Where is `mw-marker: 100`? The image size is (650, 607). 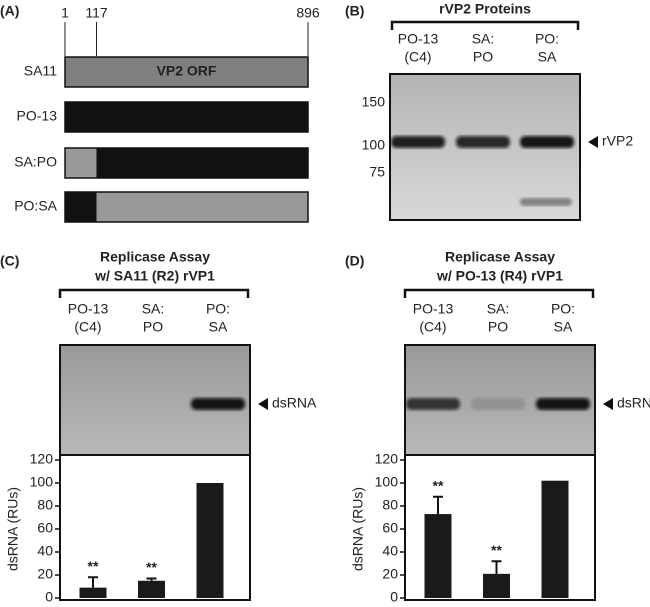
mw-marker: 100 is located at coordinates (374, 145).